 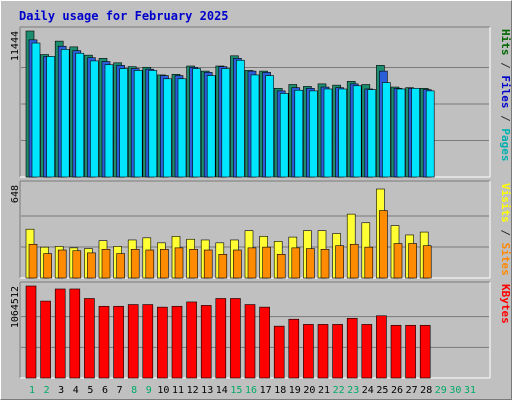 I want to click on y-max-label: 11444, so click(x=15, y=46).